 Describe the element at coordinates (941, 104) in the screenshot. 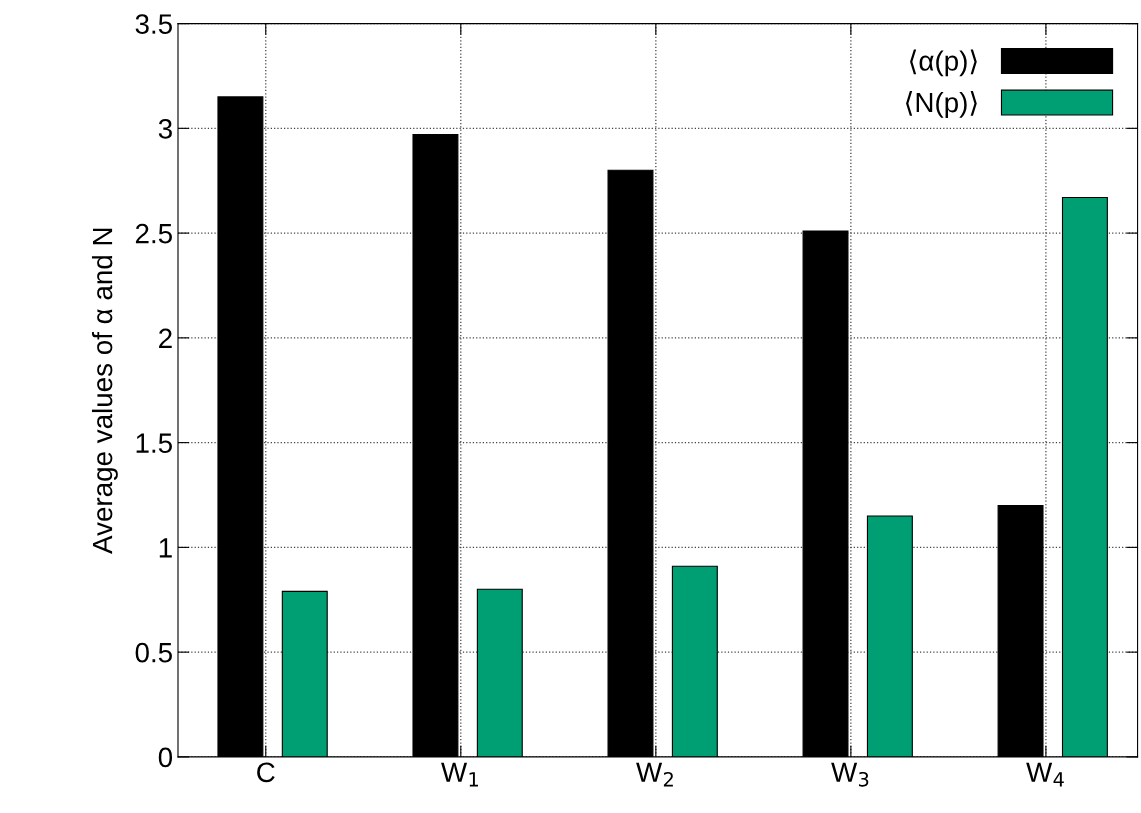

I see `legend-label: ⟨N(p)⟩` at that location.